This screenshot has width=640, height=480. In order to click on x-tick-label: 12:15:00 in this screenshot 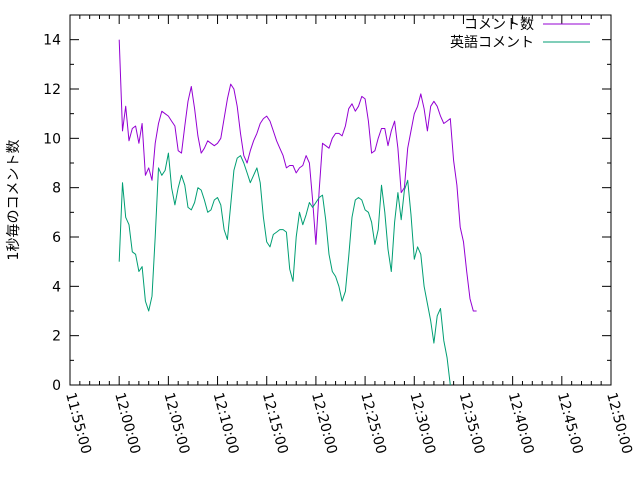, I will do `click(275, 423)`.